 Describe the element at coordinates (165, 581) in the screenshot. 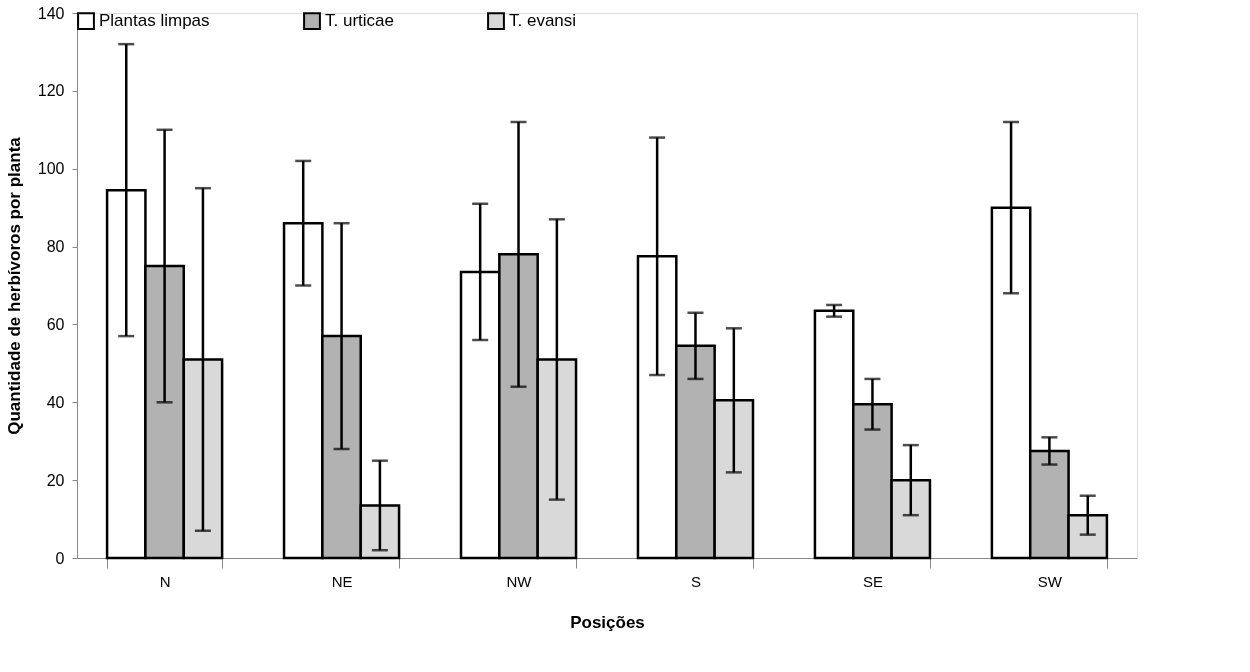

I see `x-tick-label: N` at that location.